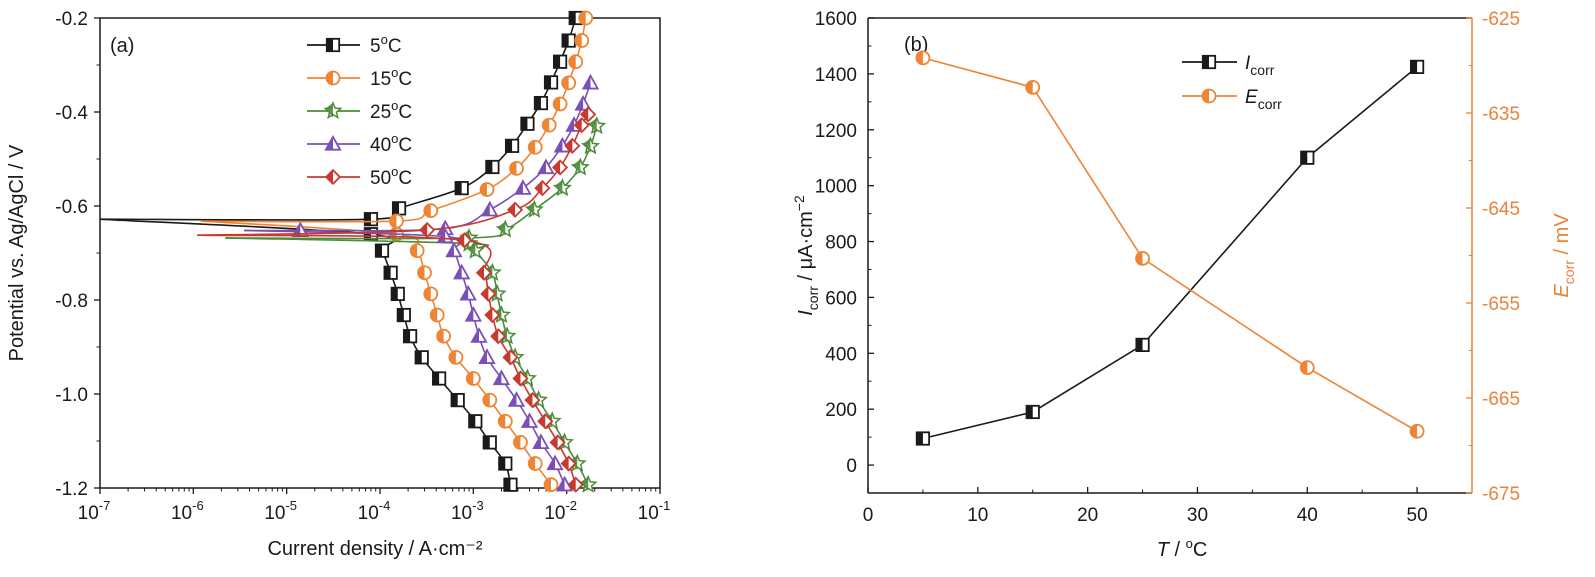  I want to click on x-tick-label-a: 10⁻⁶, so click(187, 511).